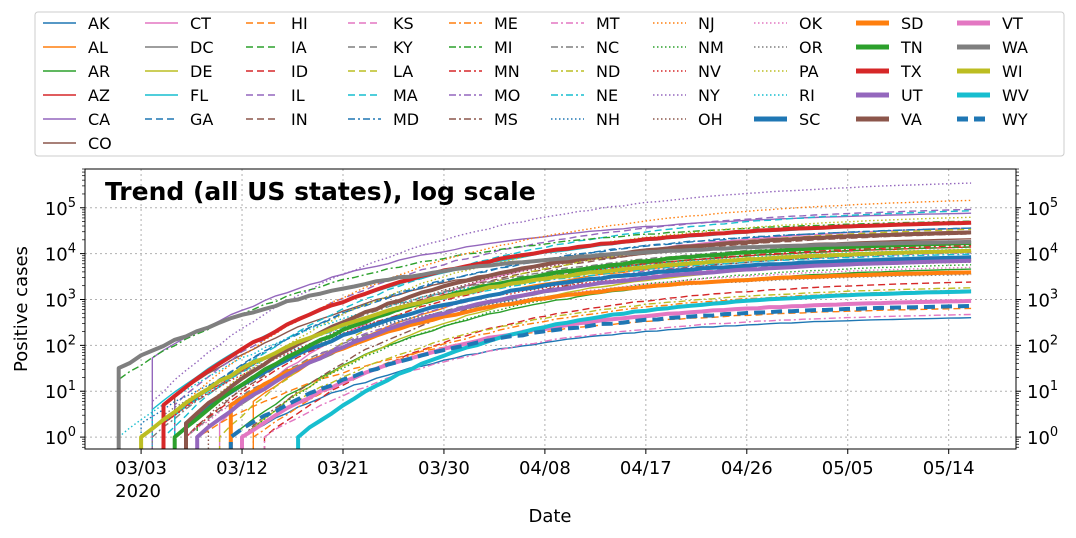  What do you see at coordinates (1042, 299) in the screenshot?
I see `y-tick-label-right: 10³` at bounding box center [1042, 299].